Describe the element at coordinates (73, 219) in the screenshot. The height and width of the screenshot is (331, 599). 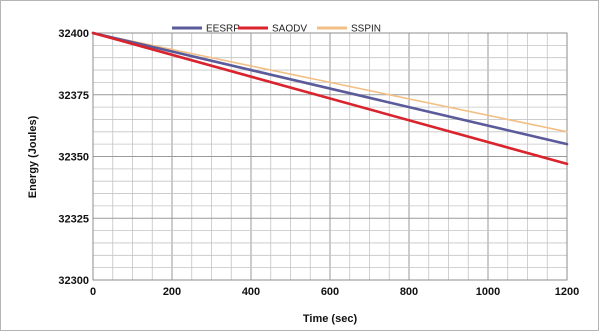
I see `y-tick-label: 32325` at that location.